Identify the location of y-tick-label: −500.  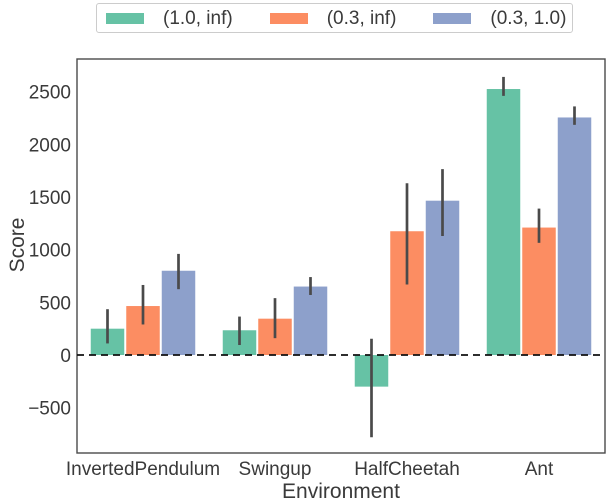
(49, 409).